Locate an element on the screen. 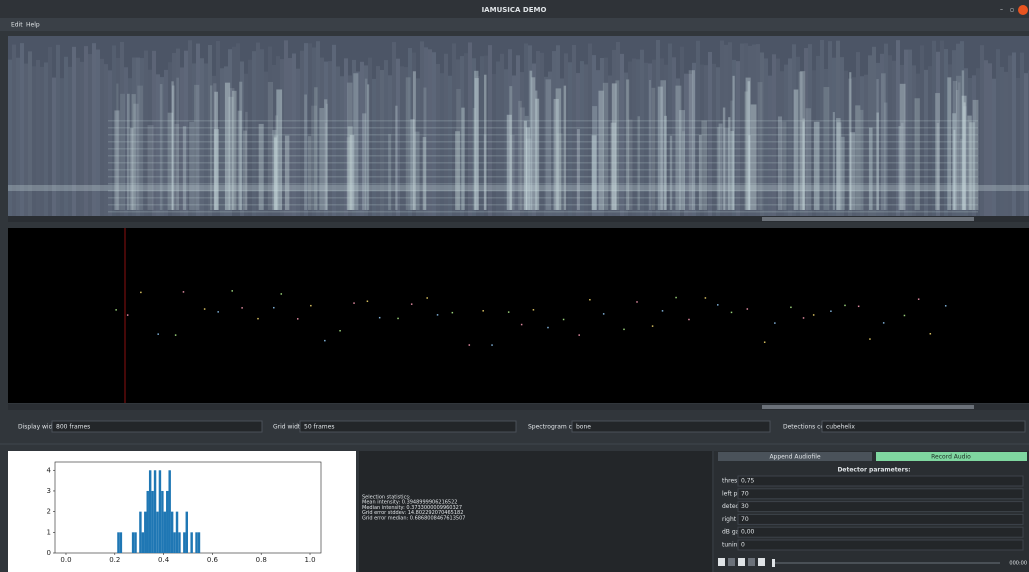 This screenshot has height=572, width=1029. button-label: Record Audio is located at coordinates (951, 457).